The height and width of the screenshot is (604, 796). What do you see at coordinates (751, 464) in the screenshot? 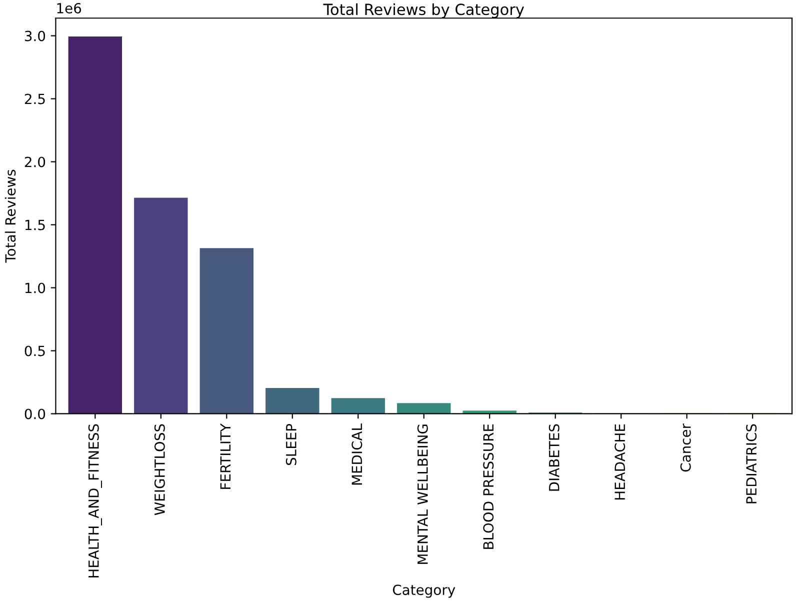
I see `x-tick-label: PEDIATRICS` at bounding box center [751, 464].